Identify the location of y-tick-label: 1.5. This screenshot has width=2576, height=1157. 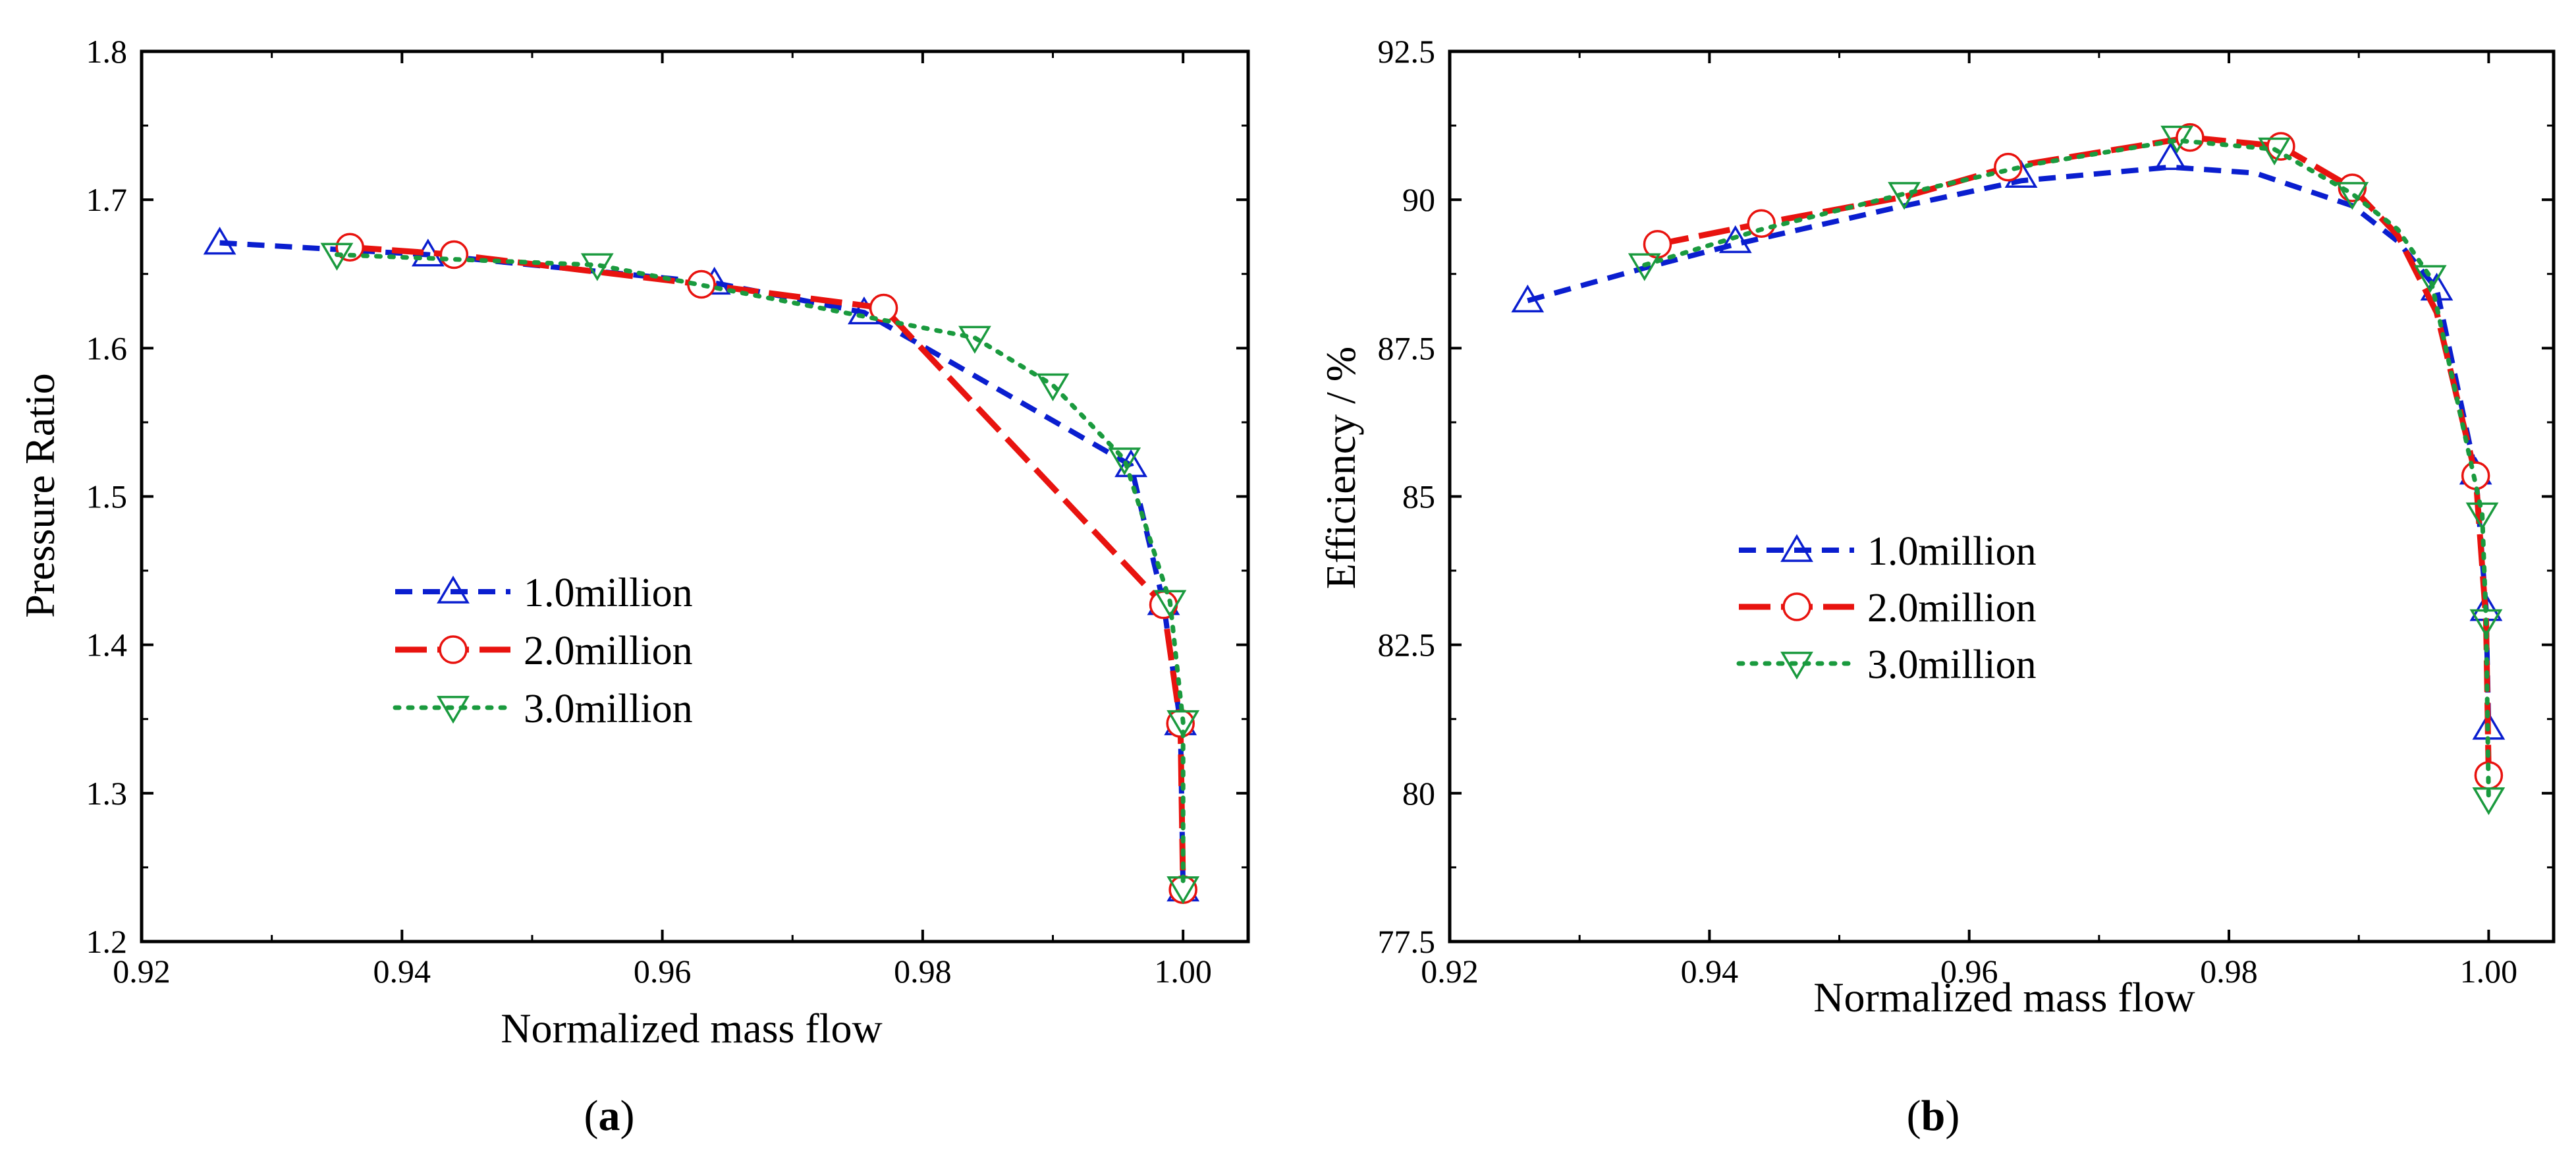
(107, 497).